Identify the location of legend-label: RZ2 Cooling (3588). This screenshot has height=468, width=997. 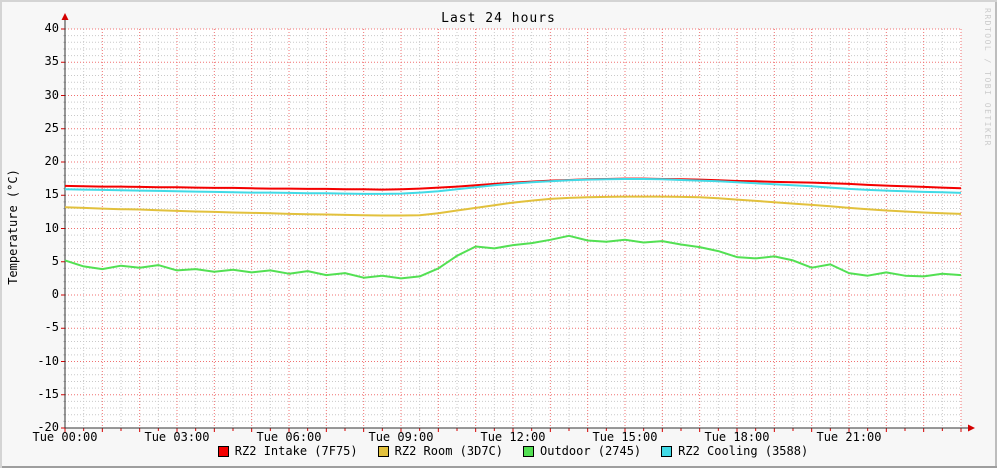
(743, 451).